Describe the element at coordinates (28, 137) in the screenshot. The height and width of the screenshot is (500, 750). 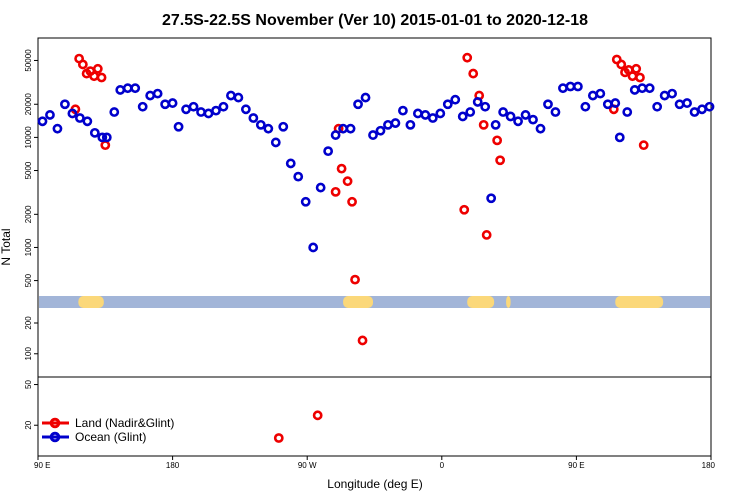
I see `y-tick-label: 10000` at that location.